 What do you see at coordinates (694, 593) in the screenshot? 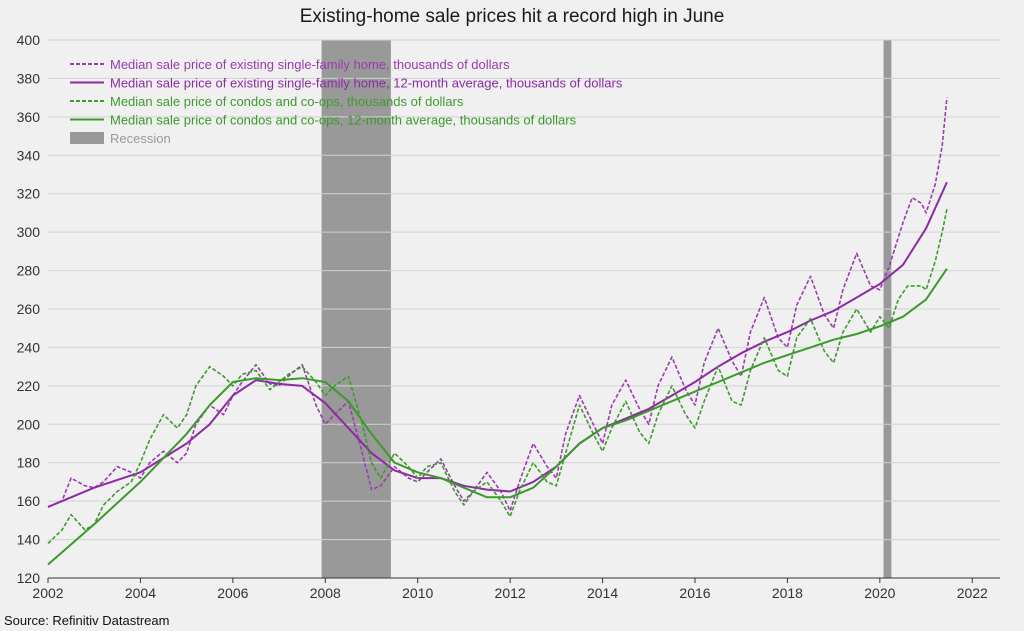
I see `x-tick-label: 2016` at bounding box center [694, 593].